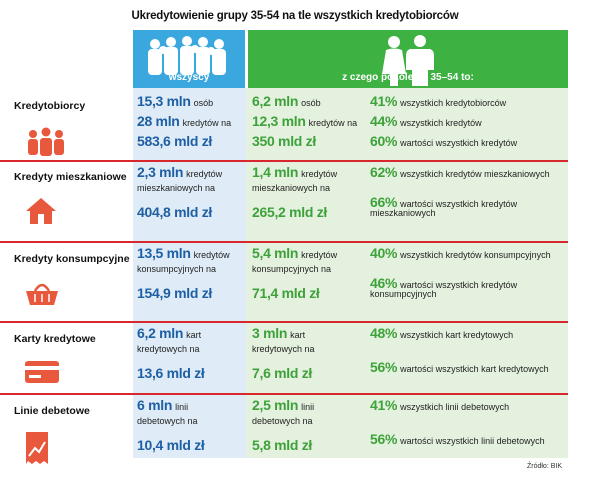  What do you see at coordinates (55, 339) in the screenshot?
I see `category-label: Karty kredytowe` at bounding box center [55, 339].